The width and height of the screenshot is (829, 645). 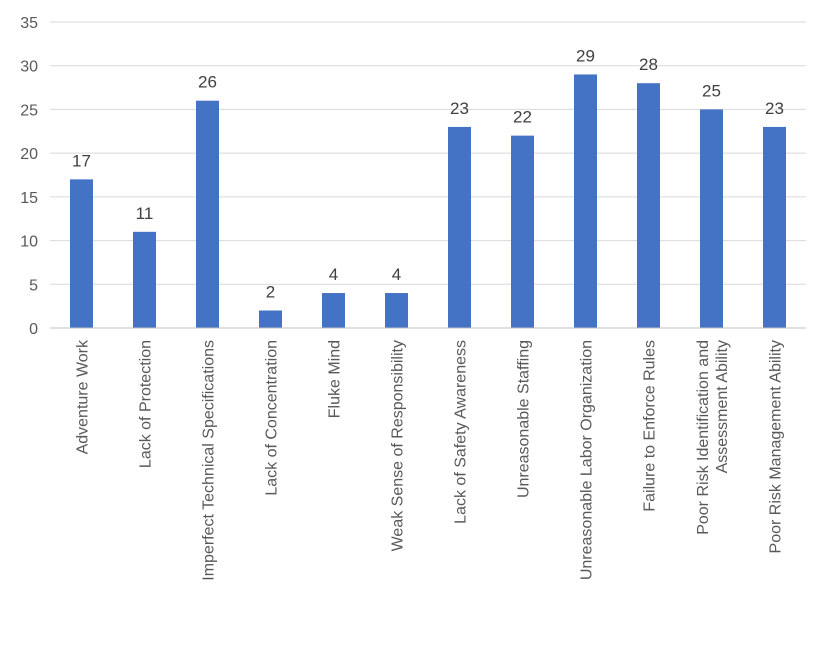 I want to click on y-tick-label: 25, so click(x=29, y=110).